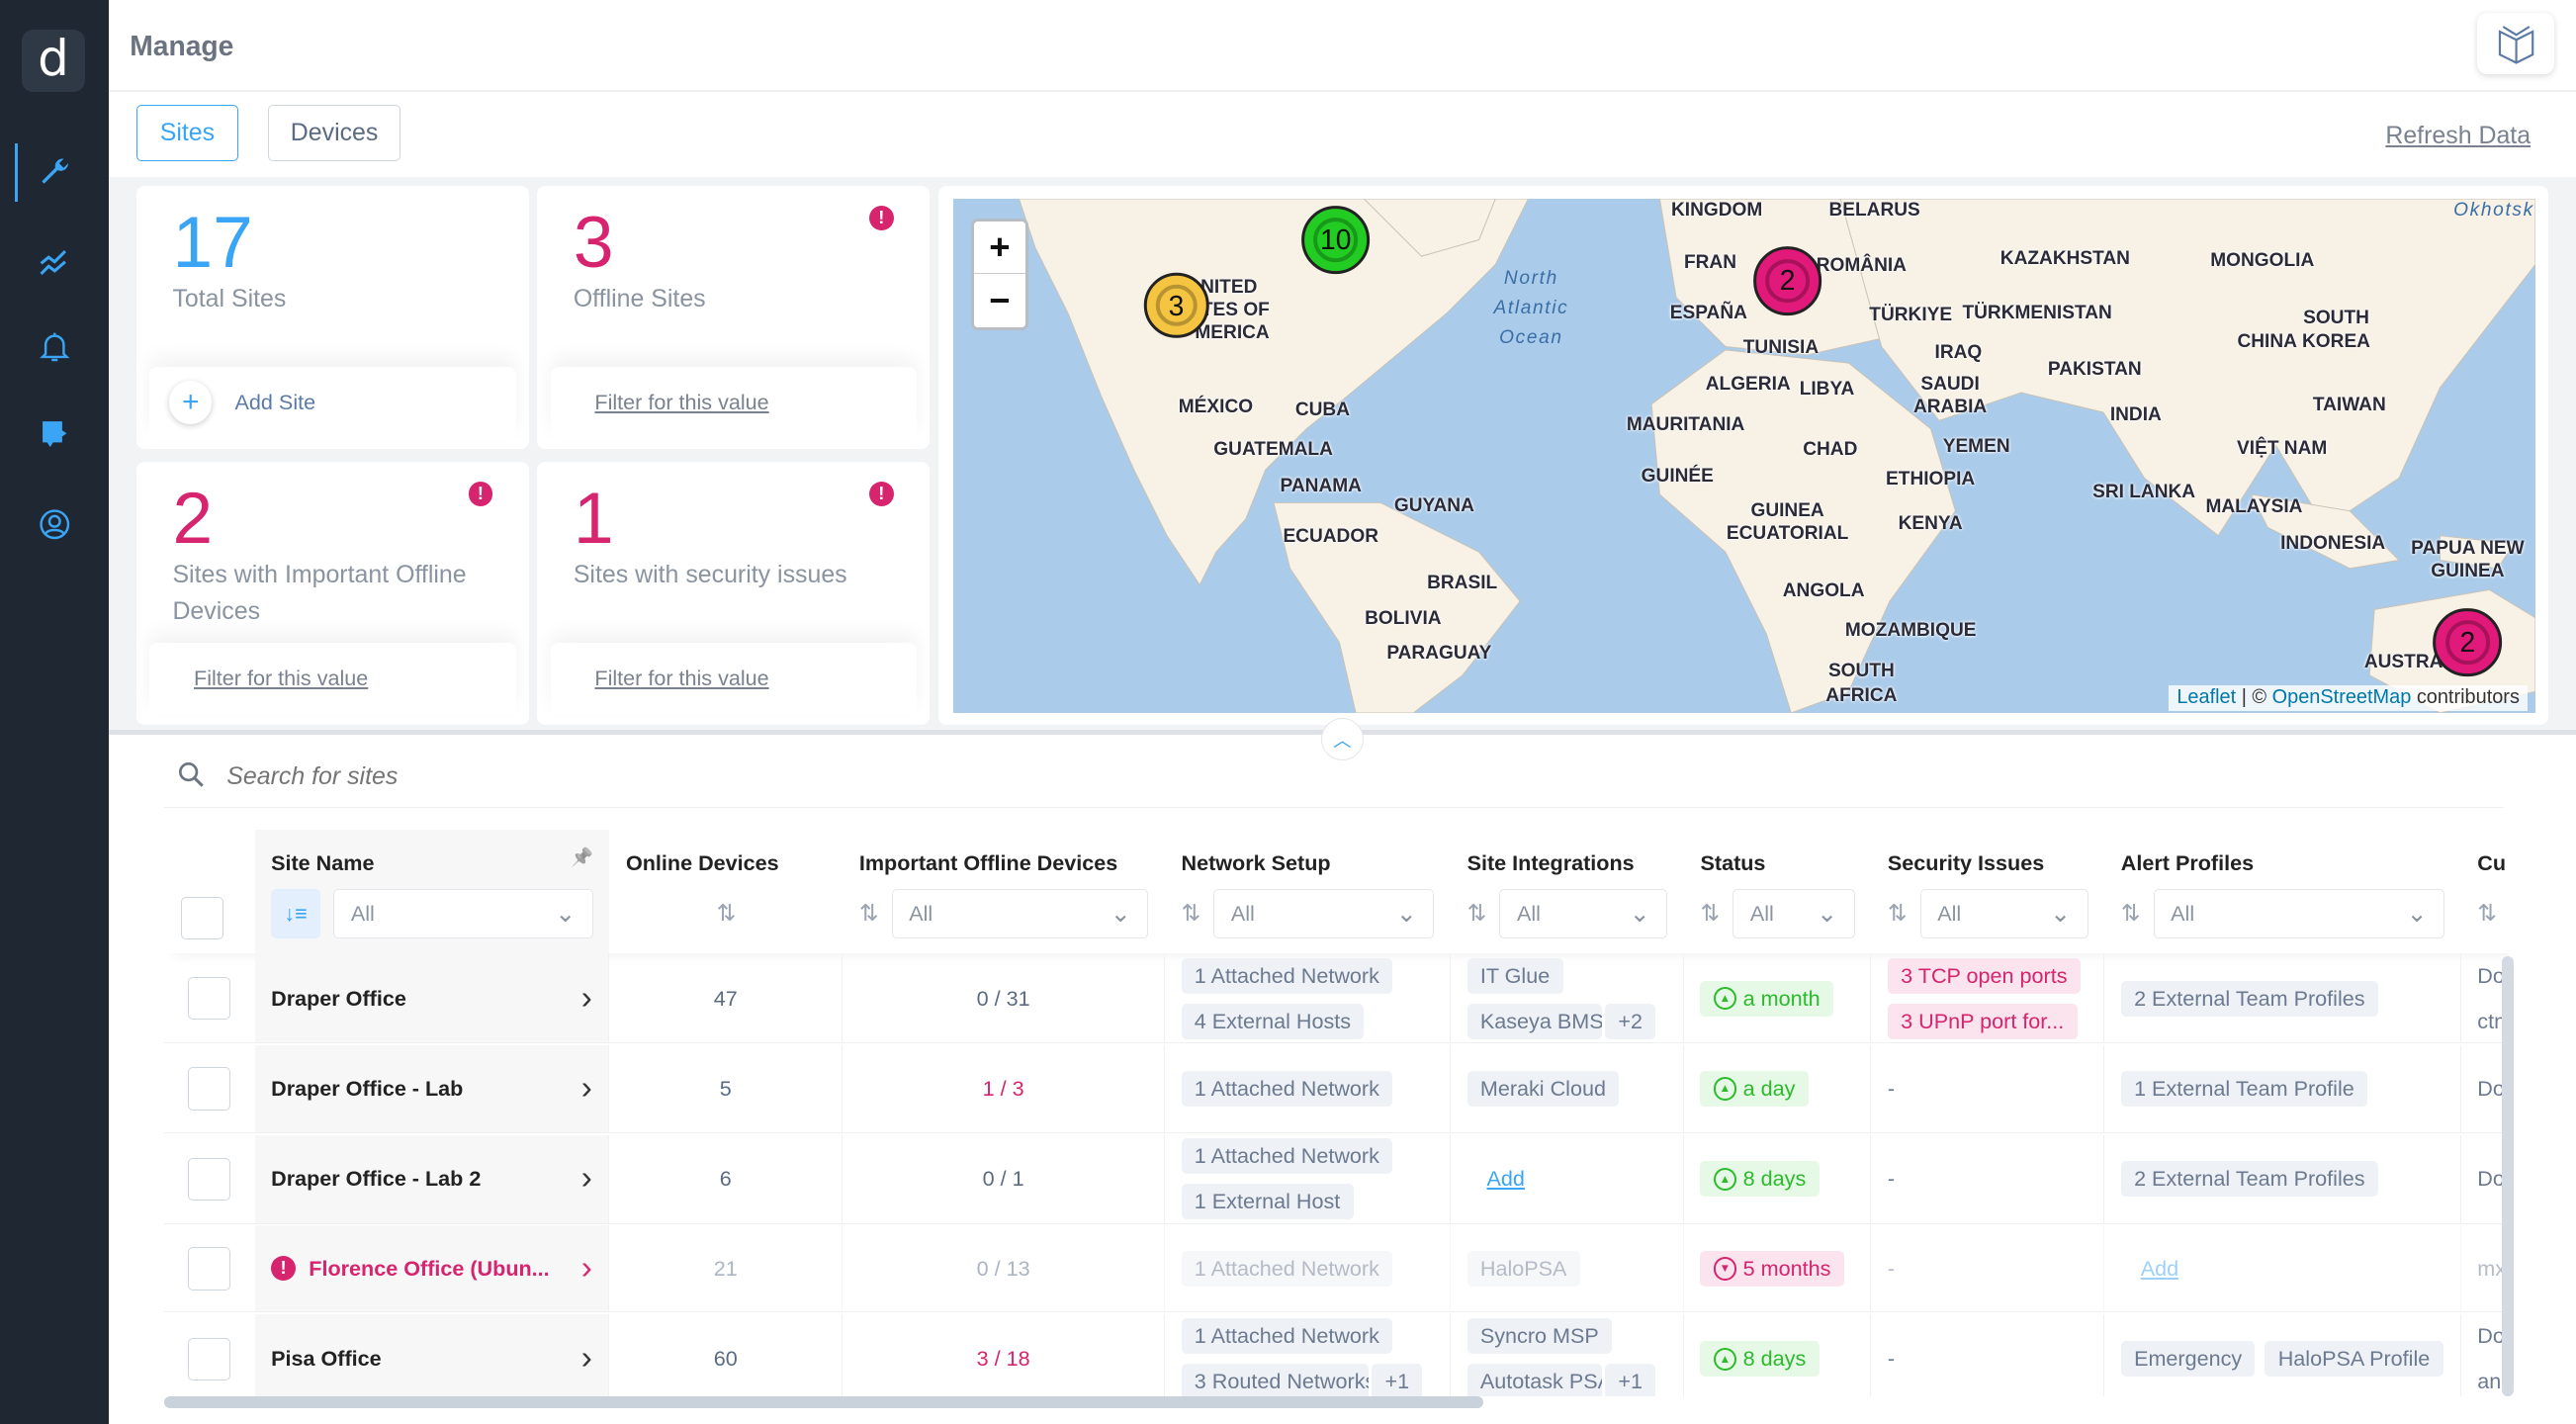 The width and height of the screenshot is (2576, 1424). What do you see at coordinates (1505, 1179) in the screenshot?
I see `add-integration-link: Add` at bounding box center [1505, 1179].